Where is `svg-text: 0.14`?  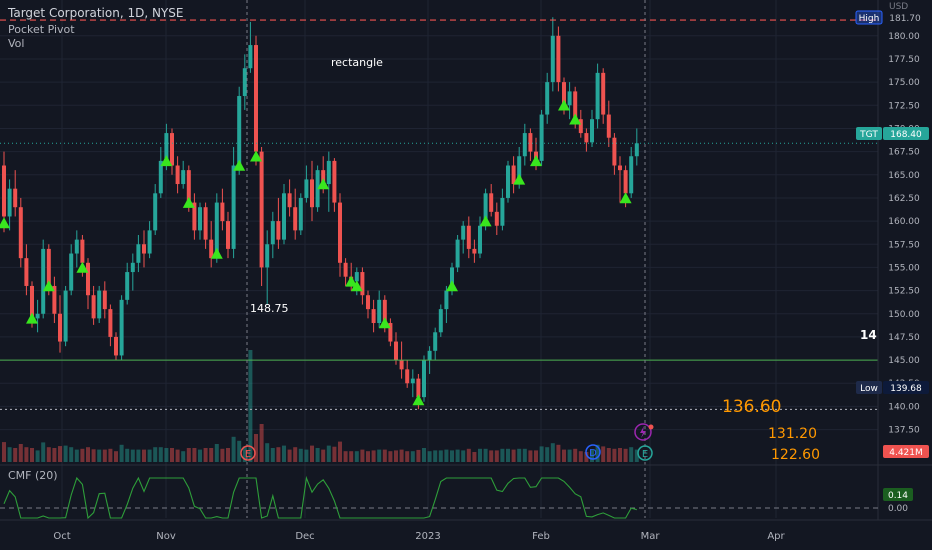
svg-text: 0.14 is located at coordinates (898, 496).